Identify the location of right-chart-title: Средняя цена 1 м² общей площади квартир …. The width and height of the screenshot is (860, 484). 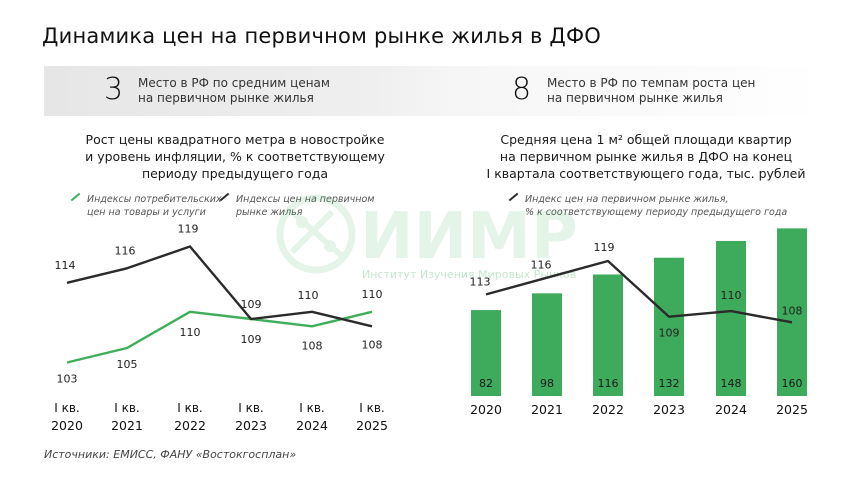
(646, 156).